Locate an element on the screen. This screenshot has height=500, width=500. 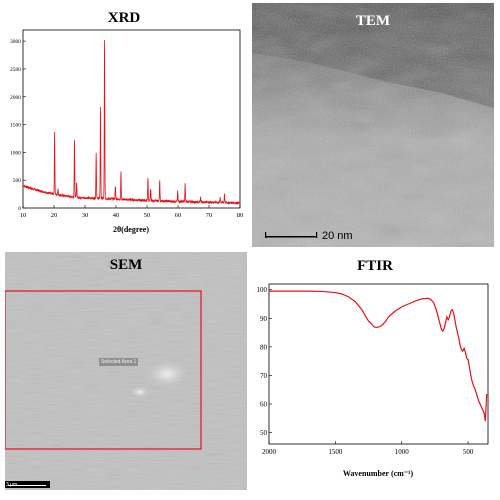
ftir-ytick-label: 90 is located at coordinates (264, 319).